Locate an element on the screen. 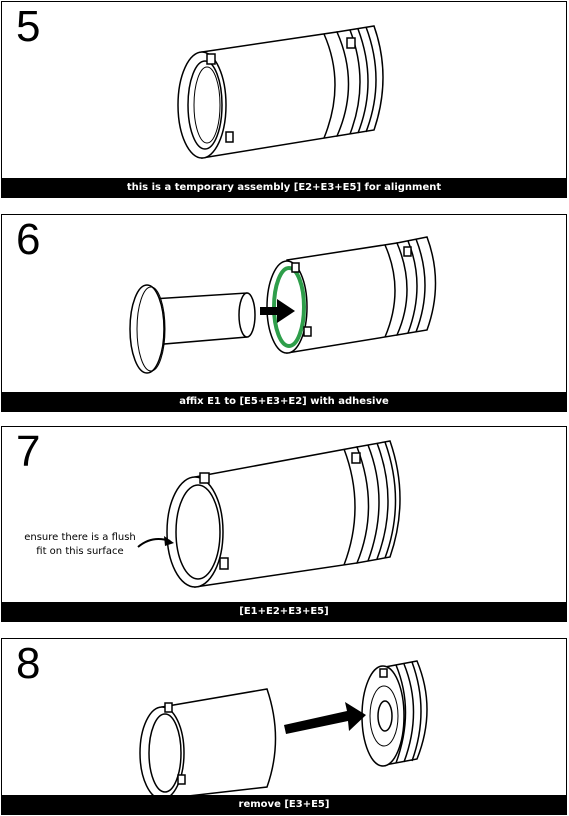 Image resolution: width=569 pixels, height=816 pixels. removal-illustration is located at coordinates (283, 730).